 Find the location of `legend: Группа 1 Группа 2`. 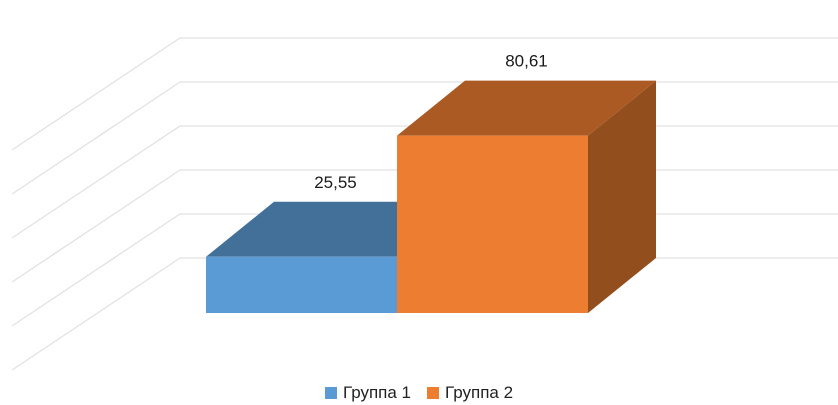

legend: Группа 1 Группа 2 is located at coordinates (419, 393).